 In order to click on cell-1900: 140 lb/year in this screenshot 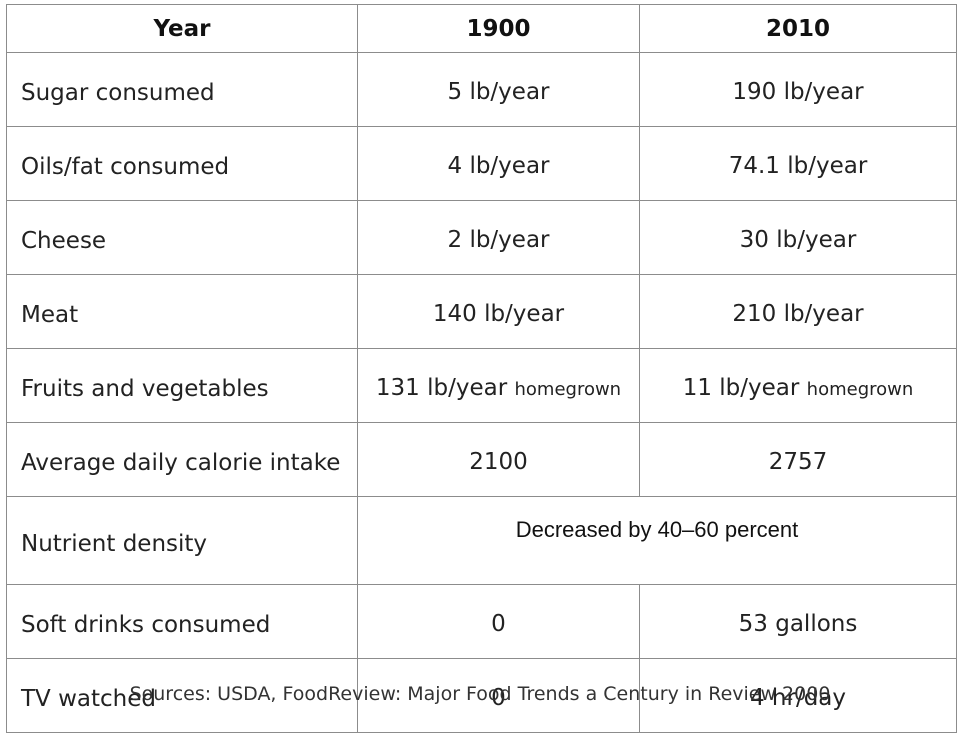, I will do `click(498, 311)`.